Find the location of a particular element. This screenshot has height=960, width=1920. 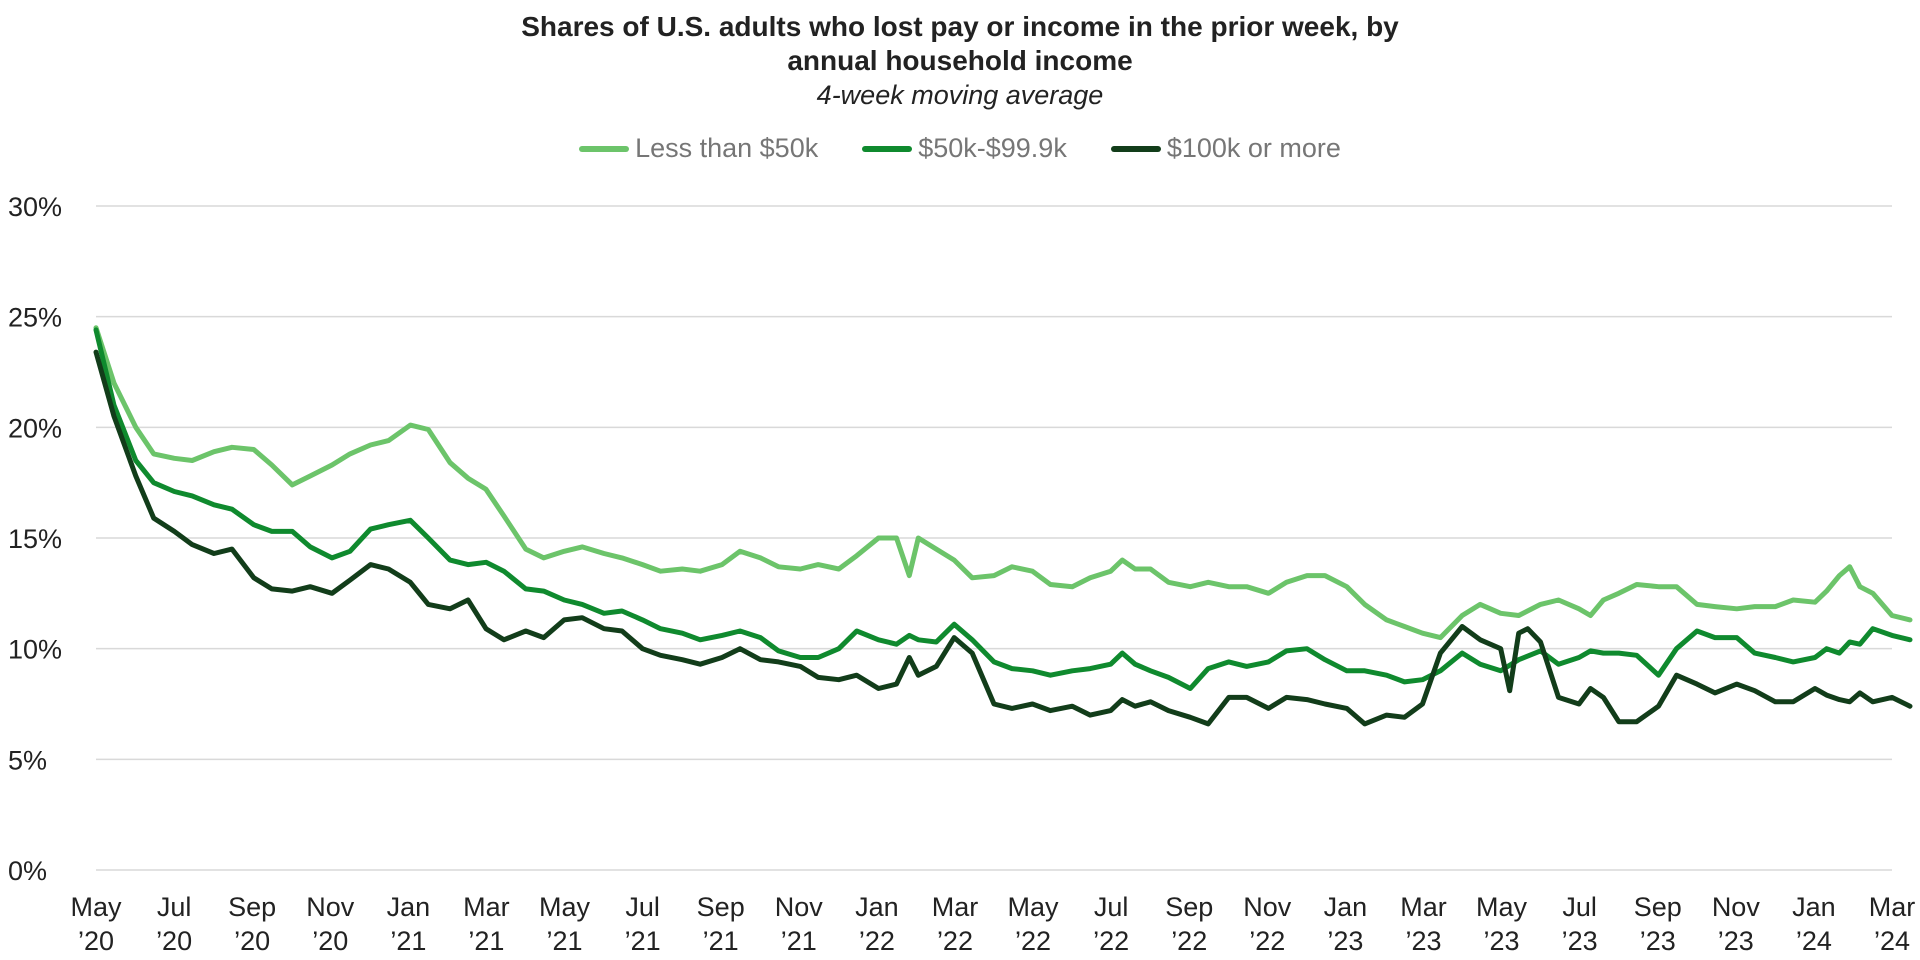

legend-swatch-under-50k is located at coordinates (604, 148).